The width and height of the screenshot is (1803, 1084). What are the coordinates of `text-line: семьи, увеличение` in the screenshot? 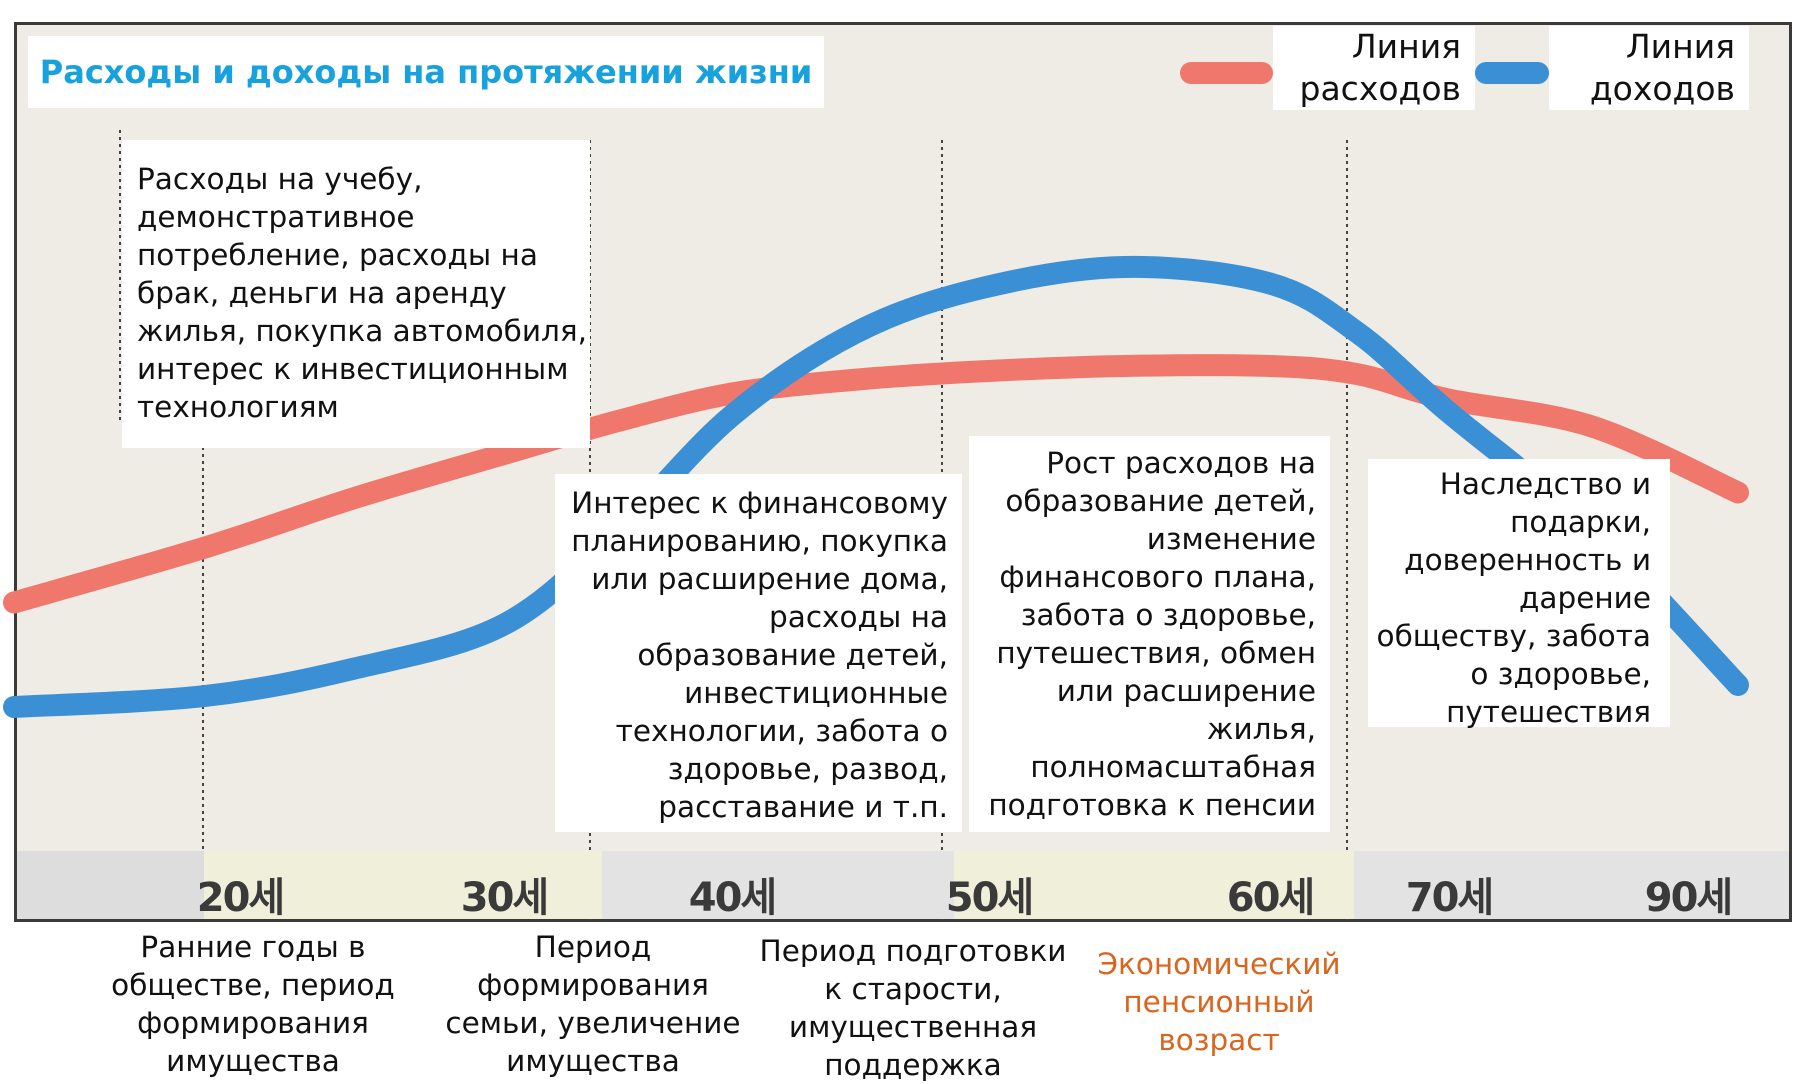 It's located at (593, 1023).